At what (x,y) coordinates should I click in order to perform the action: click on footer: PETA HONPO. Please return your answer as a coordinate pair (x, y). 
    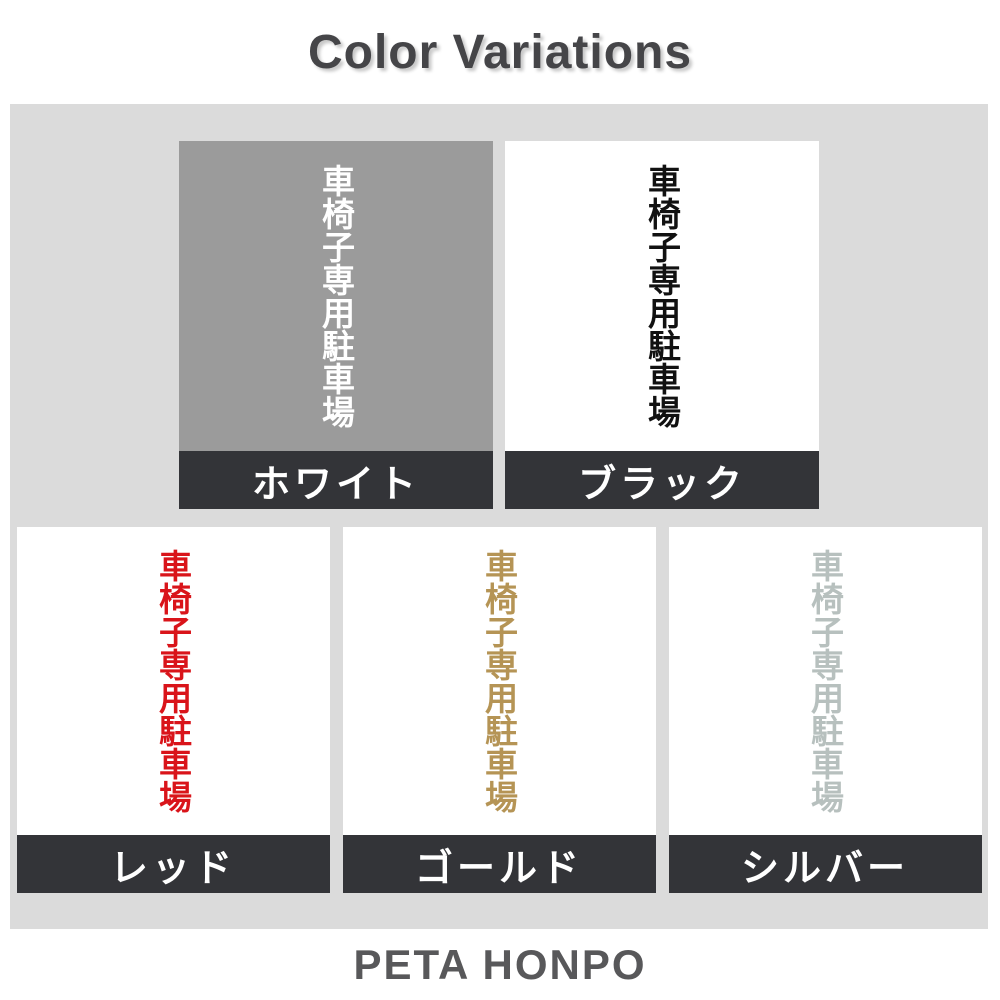
    Looking at the image, I should click on (500, 964).